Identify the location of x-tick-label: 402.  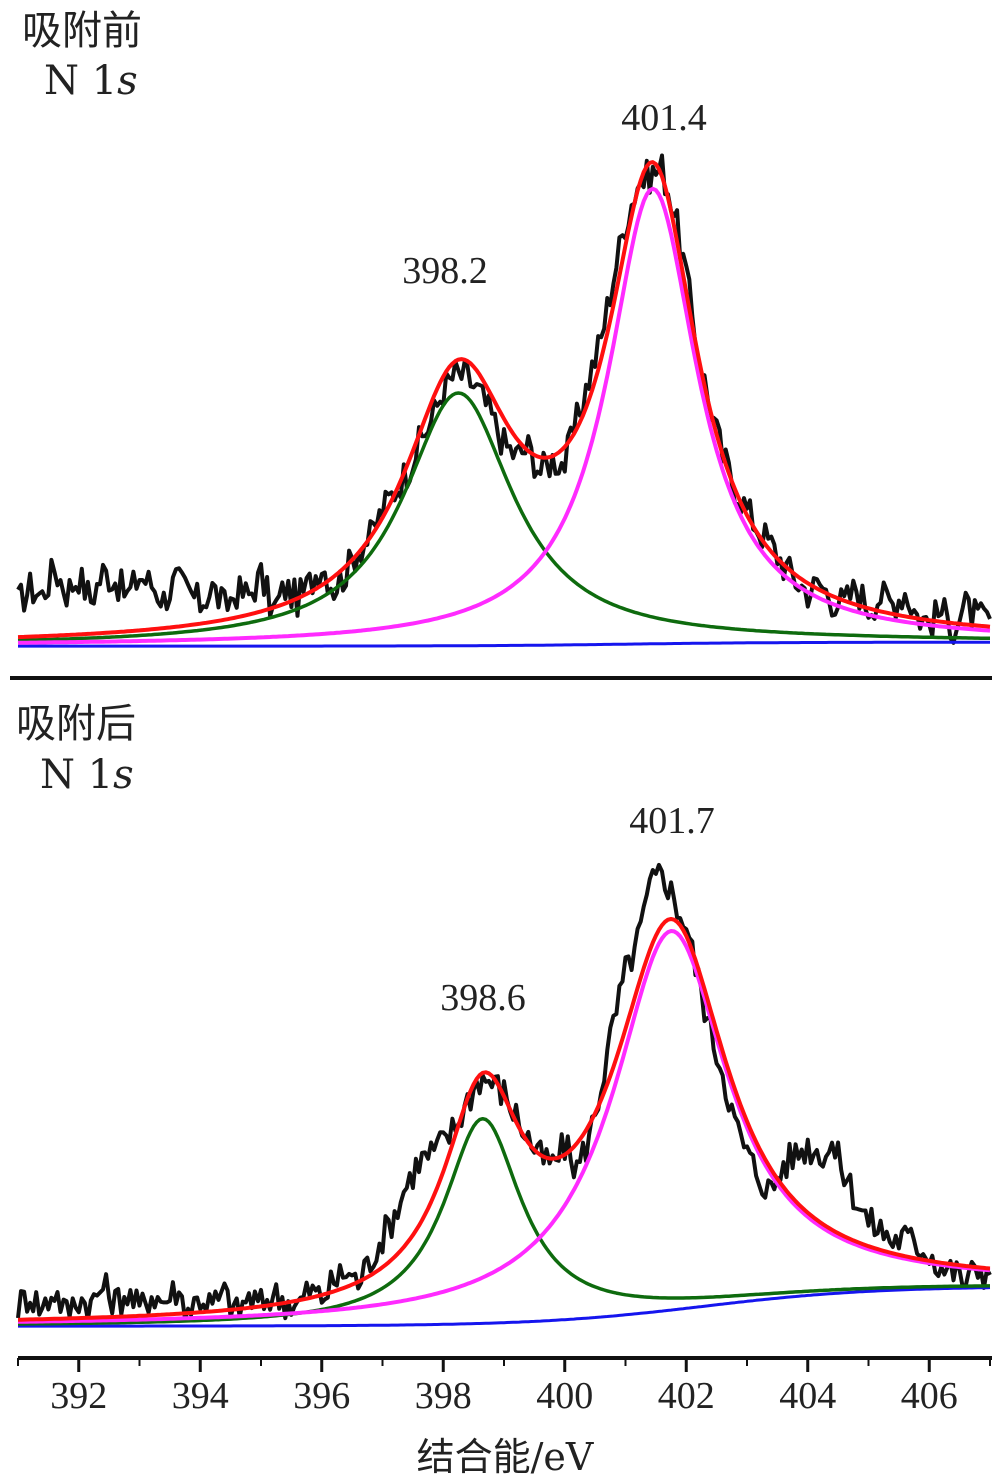
(686, 1396).